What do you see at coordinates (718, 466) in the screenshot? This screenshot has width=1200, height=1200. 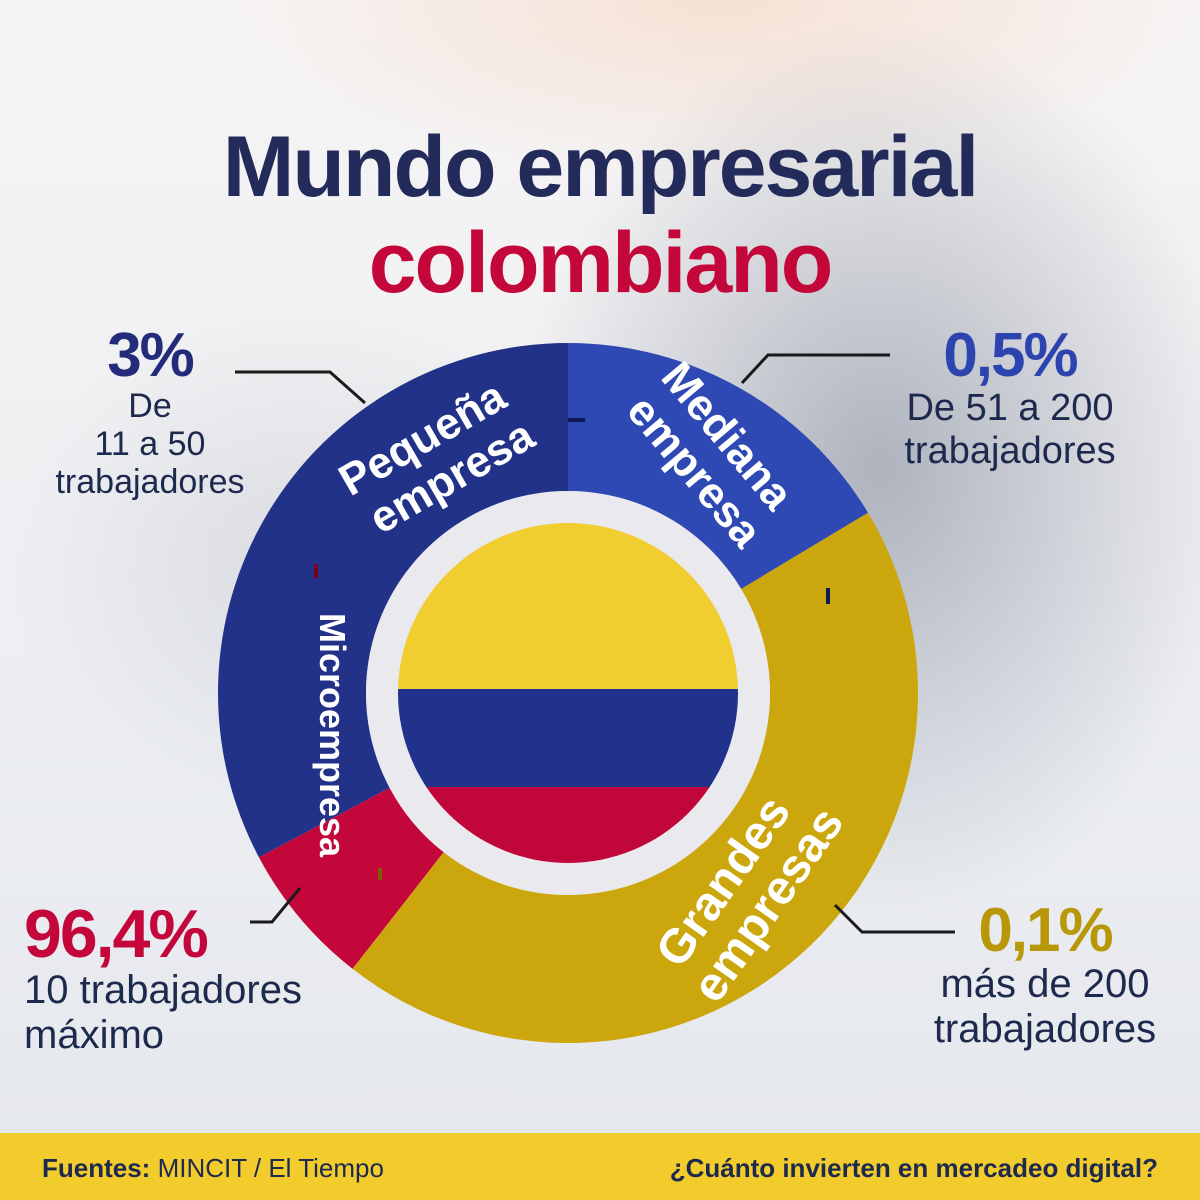 I see `segment-medium` at bounding box center [718, 466].